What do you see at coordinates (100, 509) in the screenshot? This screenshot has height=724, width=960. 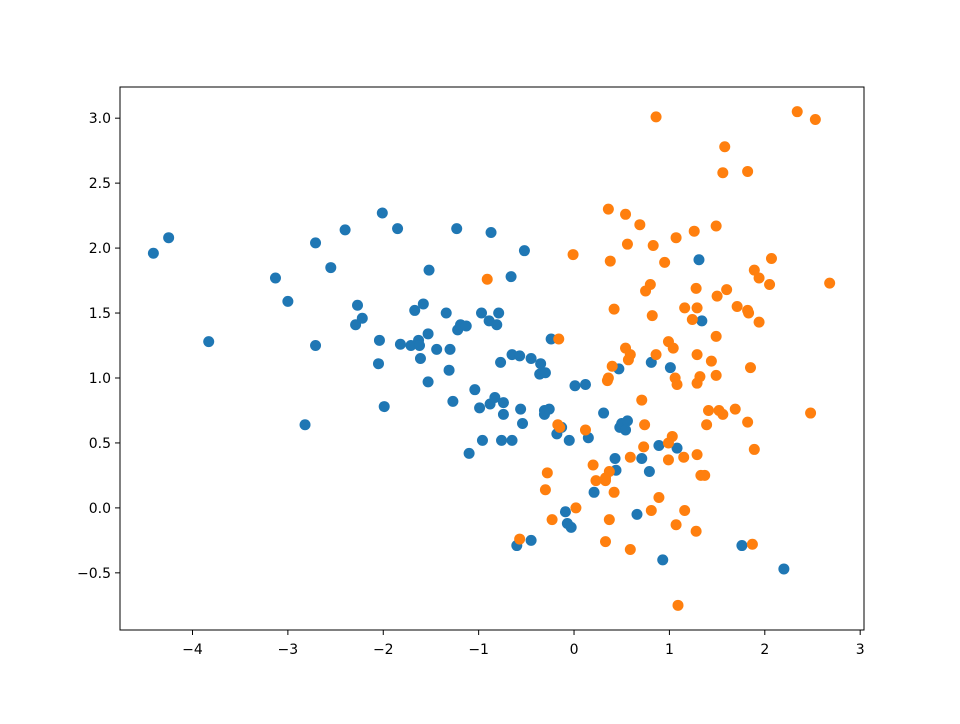 I see `y-tick-label: 0.0` at bounding box center [100, 509].